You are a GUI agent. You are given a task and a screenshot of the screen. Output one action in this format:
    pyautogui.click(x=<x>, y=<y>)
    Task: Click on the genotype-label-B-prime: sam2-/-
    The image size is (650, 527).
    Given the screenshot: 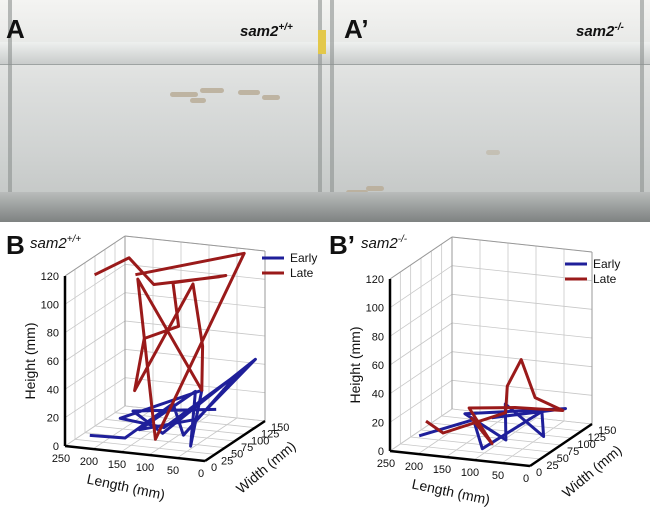 What is the action you would take?
    pyautogui.click(x=384, y=243)
    